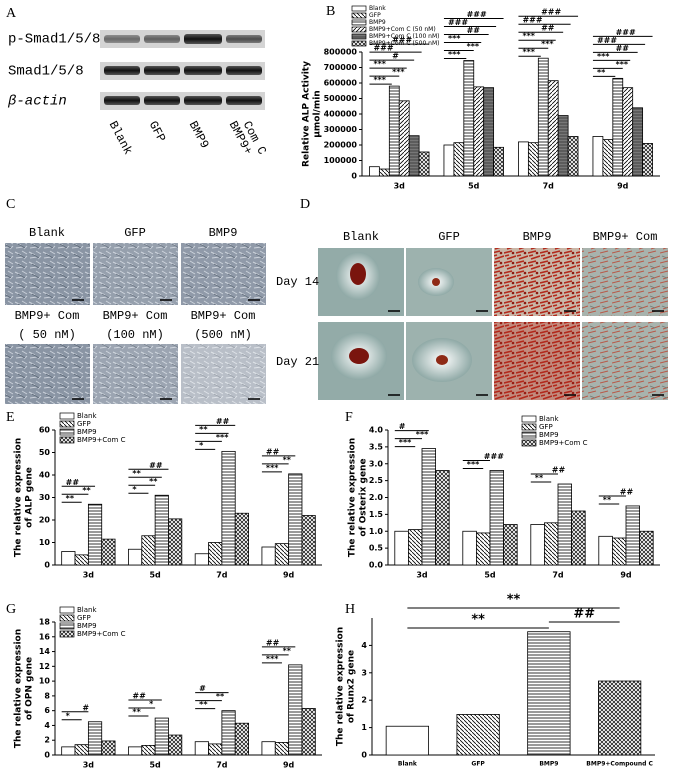 This screenshot has height=771, width=675. Describe the element at coordinates (364, 672) in the screenshot. I see `y-tick-label: 3` at that location.